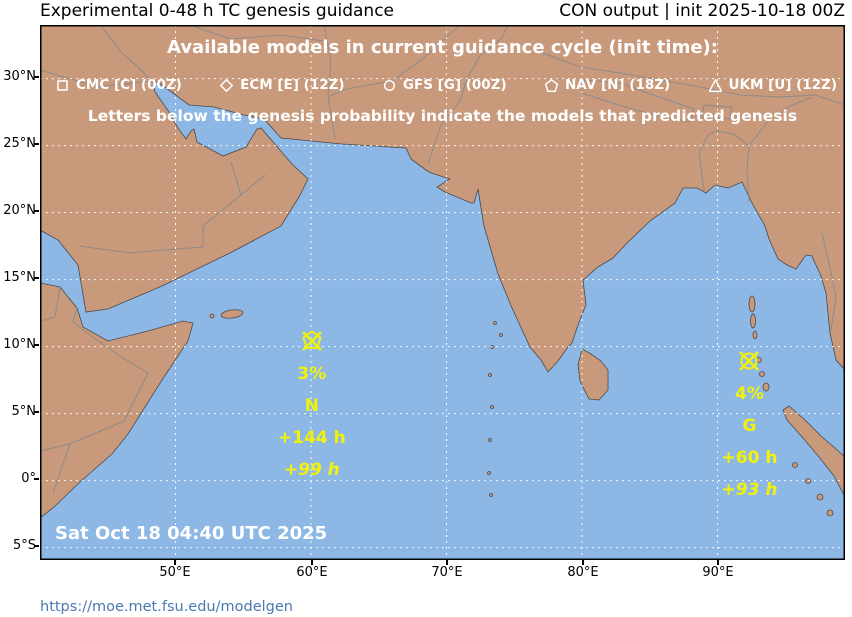 Image resolution: width=852 pixels, height=617 pixels. What do you see at coordinates (28, 478) in the screenshot?
I see `lat-tick-label: 0°` at bounding box center [28, 478].